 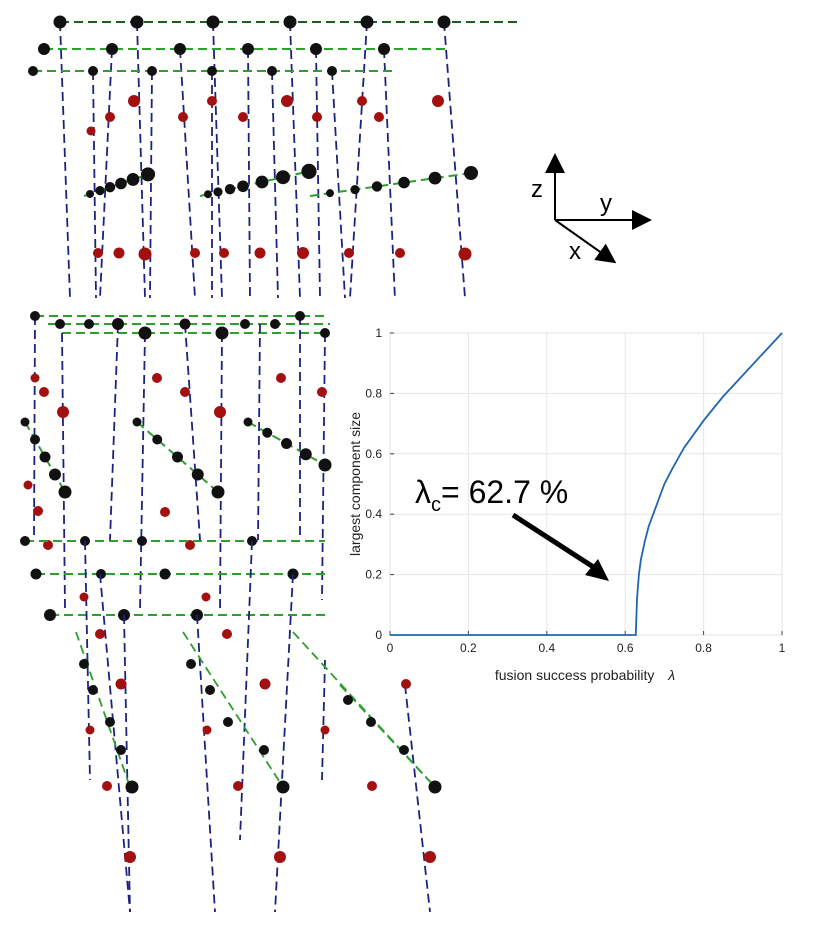 What do you see at coordinates (378, 333) in the screenshot?
I see `y-tick-label: 1` at bounding box center [378, 333].